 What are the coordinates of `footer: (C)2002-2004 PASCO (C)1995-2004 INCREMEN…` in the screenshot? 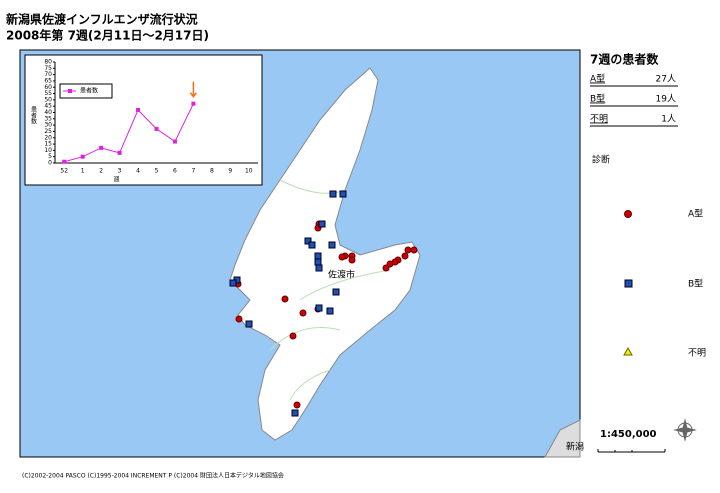 It's located at (153, 476).